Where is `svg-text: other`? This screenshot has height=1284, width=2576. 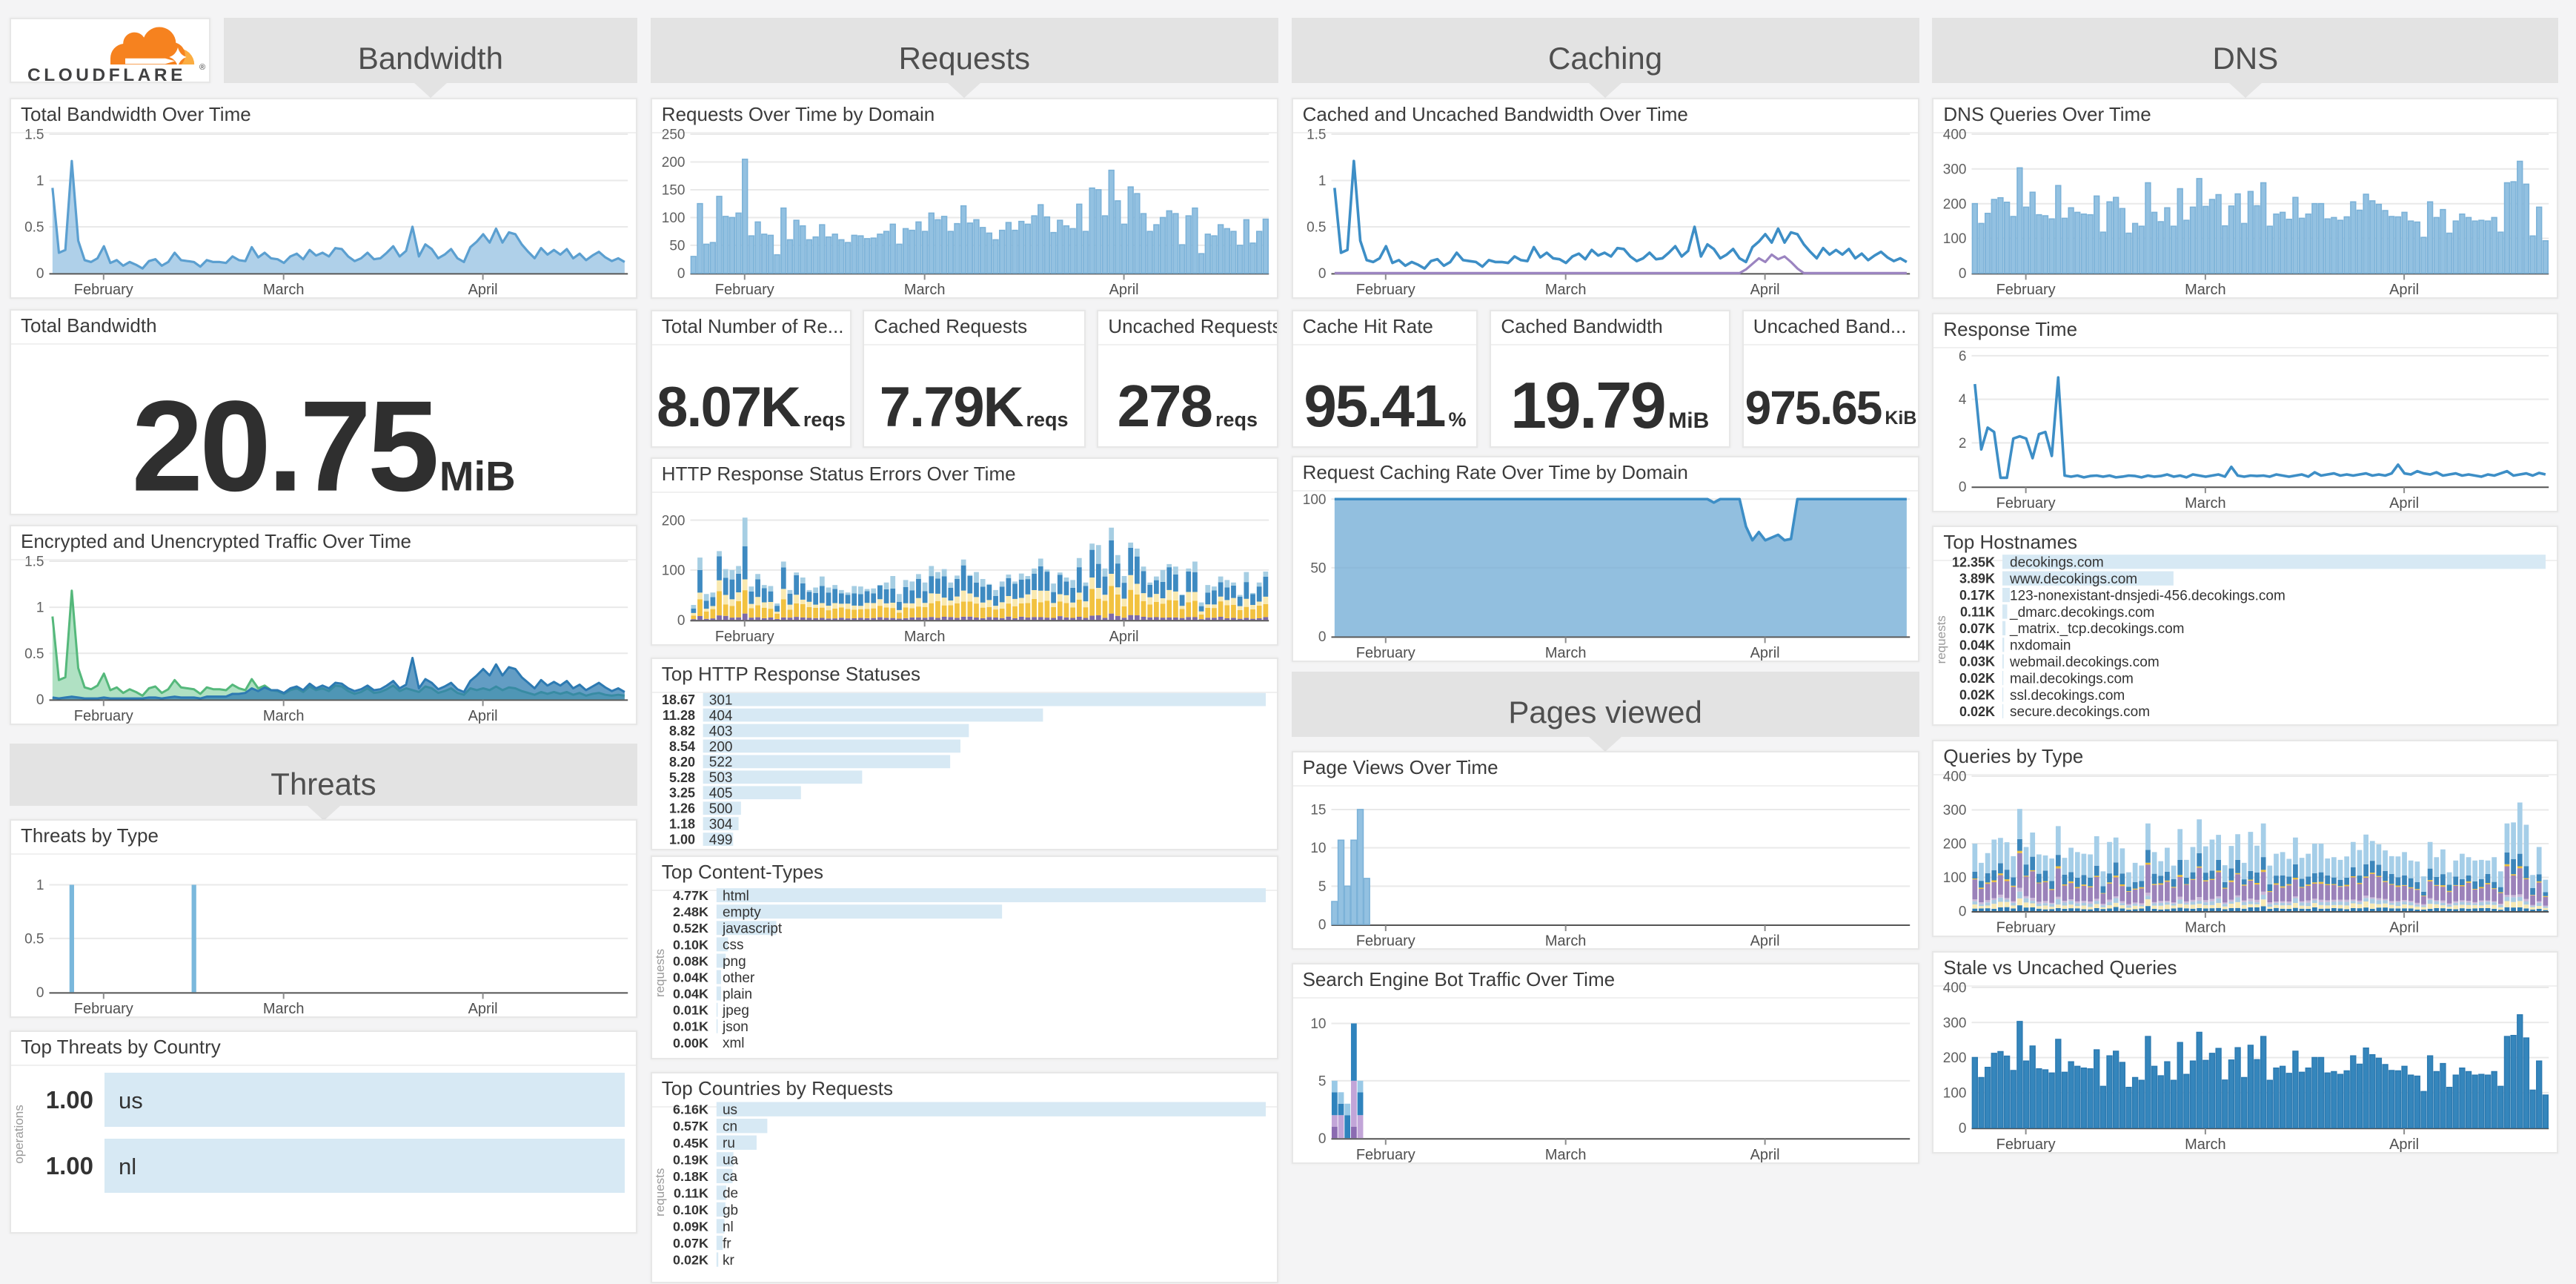
svg-text: other is located at coordinates (738, 978).